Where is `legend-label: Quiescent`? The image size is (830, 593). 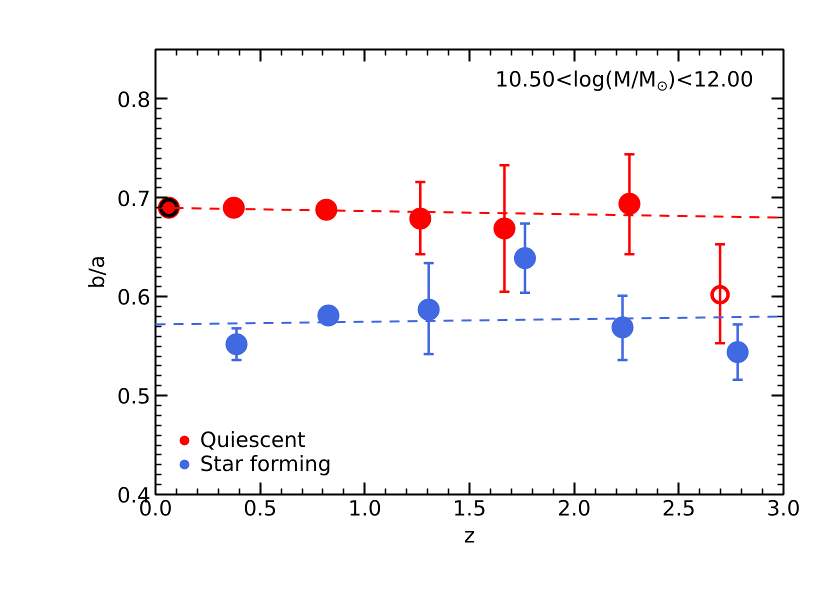 legend-label: Quiescent is located at coordinates (253, 440).